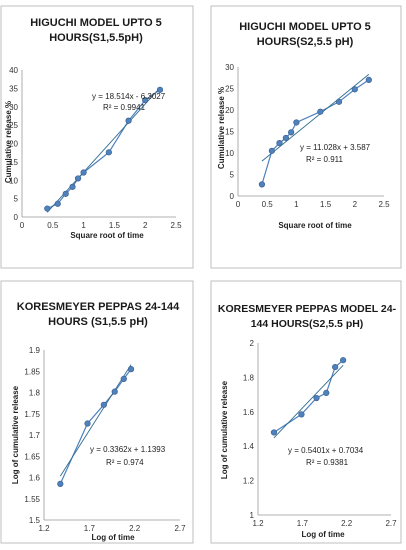 This screenshot has height=550, width=406. Describe the element at coordinates (32, 414) in the screenshot. I see `y-tick-label: 1.75` at that location.